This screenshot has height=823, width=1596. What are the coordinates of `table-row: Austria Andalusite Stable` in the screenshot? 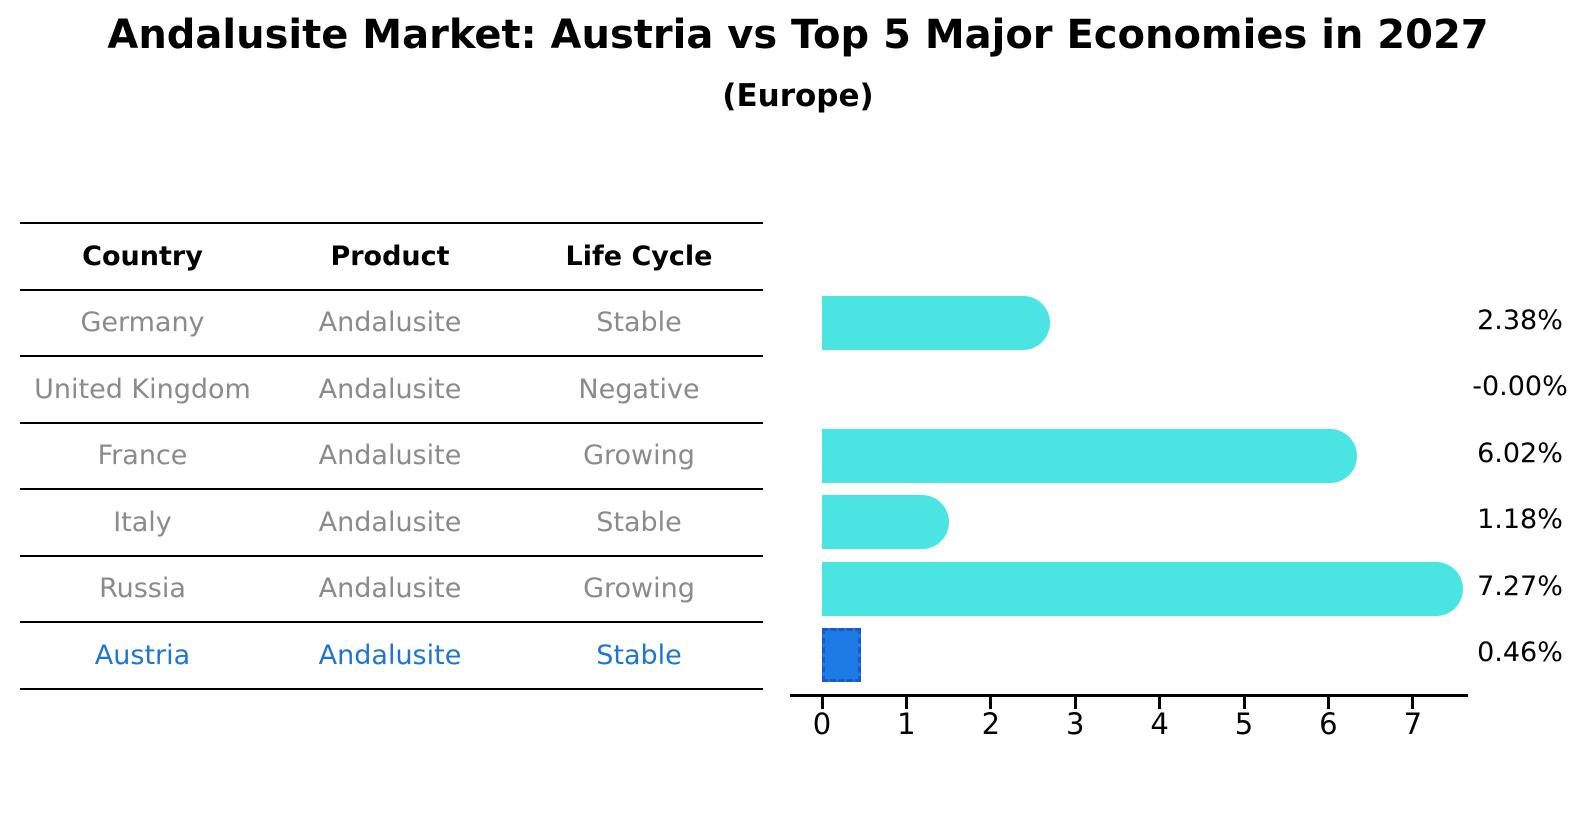 It's located at (391, 656).